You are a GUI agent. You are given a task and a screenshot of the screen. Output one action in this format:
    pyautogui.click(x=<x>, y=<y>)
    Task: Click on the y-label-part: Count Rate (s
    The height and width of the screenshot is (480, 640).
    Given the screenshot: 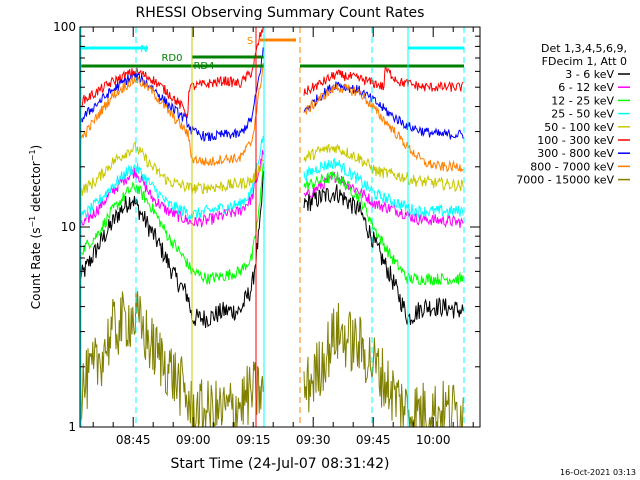 What is the action you would take?
    pyautogui.click(x=36, y=269)
    